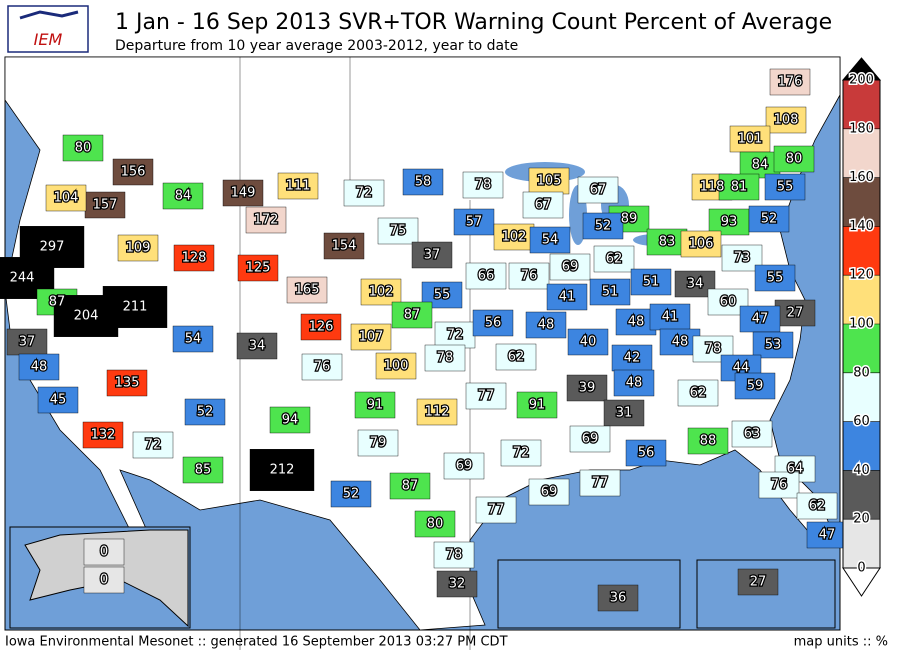  What do you see at coordinates (861, 128) in the screenshot?
I see `legend-tick-label: 180` at bounding box center [861, 128].